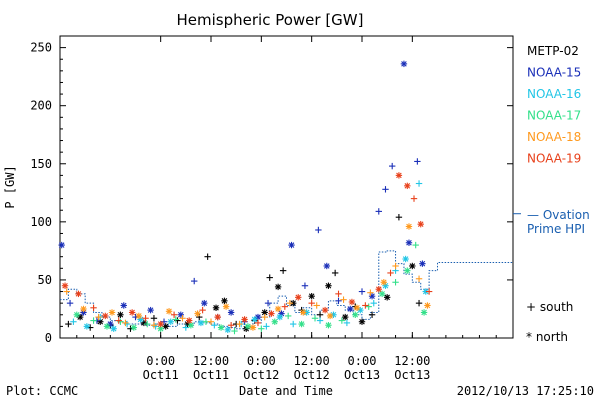  I want to click on legend-entry: NOAA-17, so click(554, 116).